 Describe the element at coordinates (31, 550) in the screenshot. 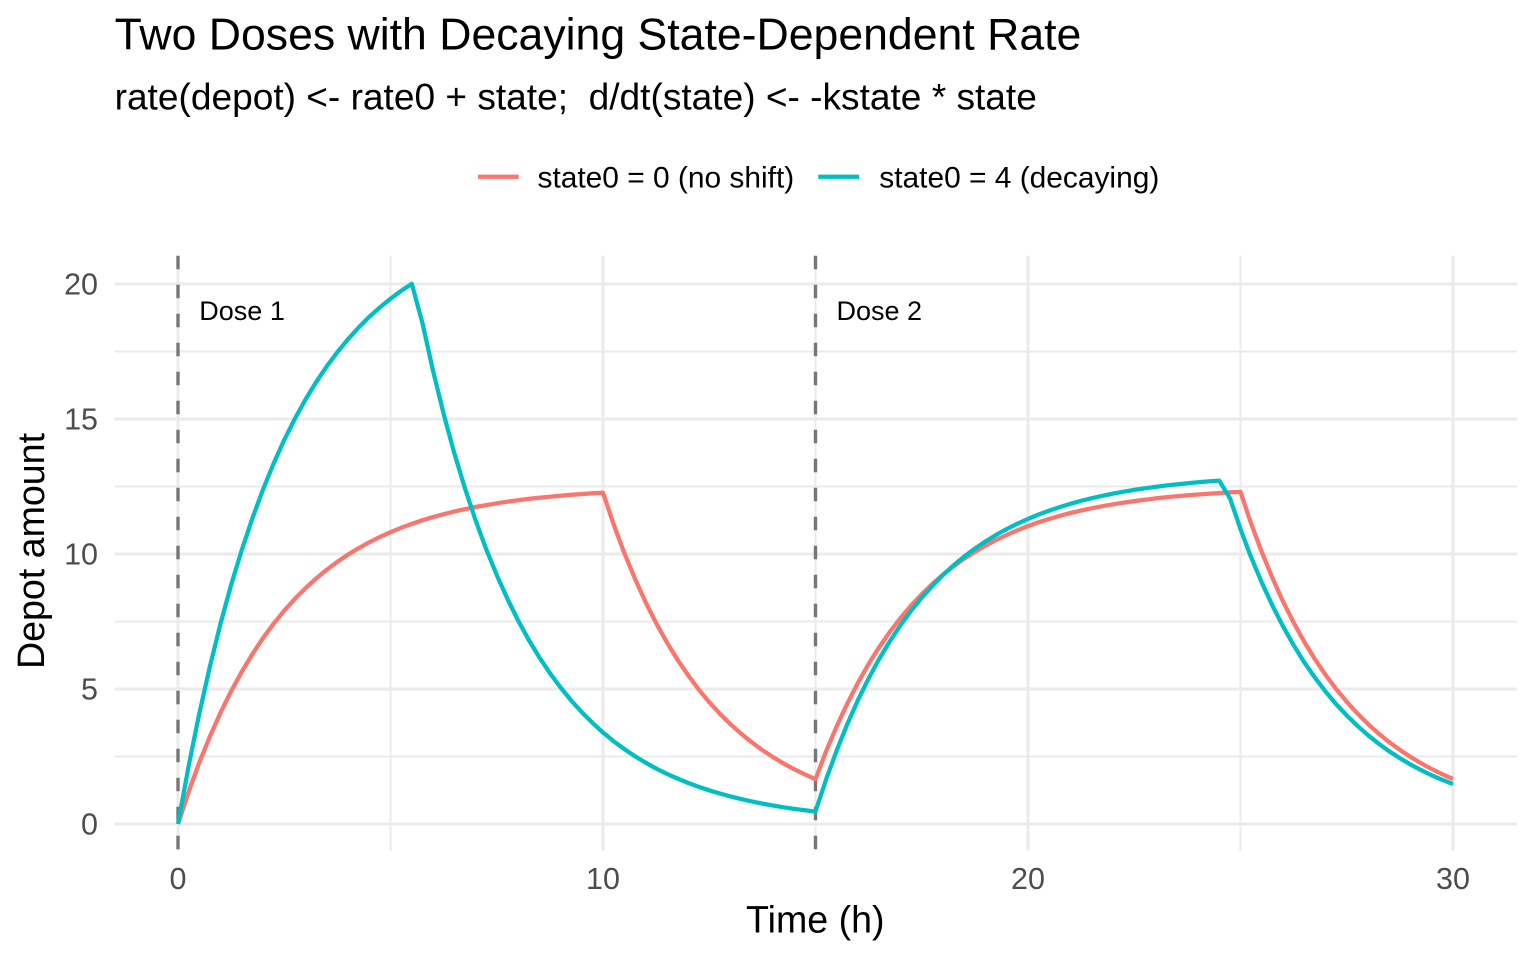

I see `svg-text: Depot amount` at that location.